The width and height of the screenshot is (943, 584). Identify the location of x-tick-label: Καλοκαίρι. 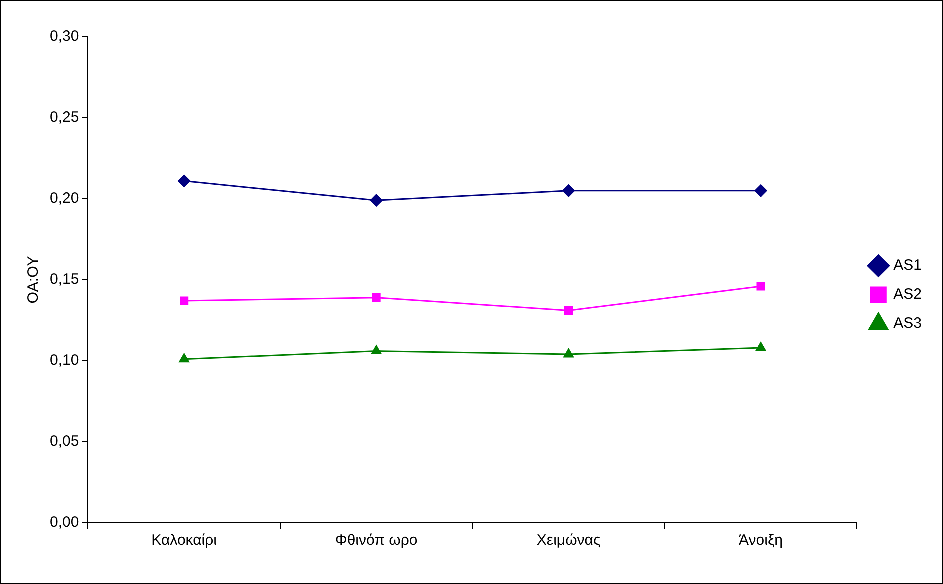
(184, 541).